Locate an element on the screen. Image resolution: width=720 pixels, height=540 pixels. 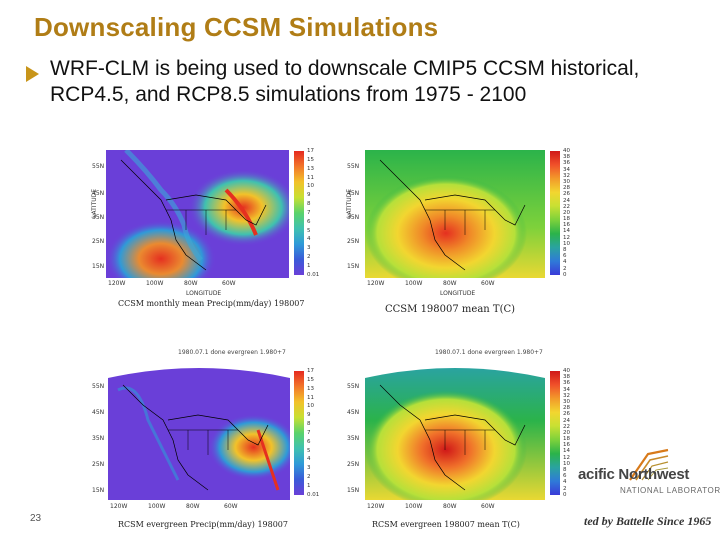
figure-caption: RCSM evergreen 198007 mean T(C) is located at coordinates (446, 524).